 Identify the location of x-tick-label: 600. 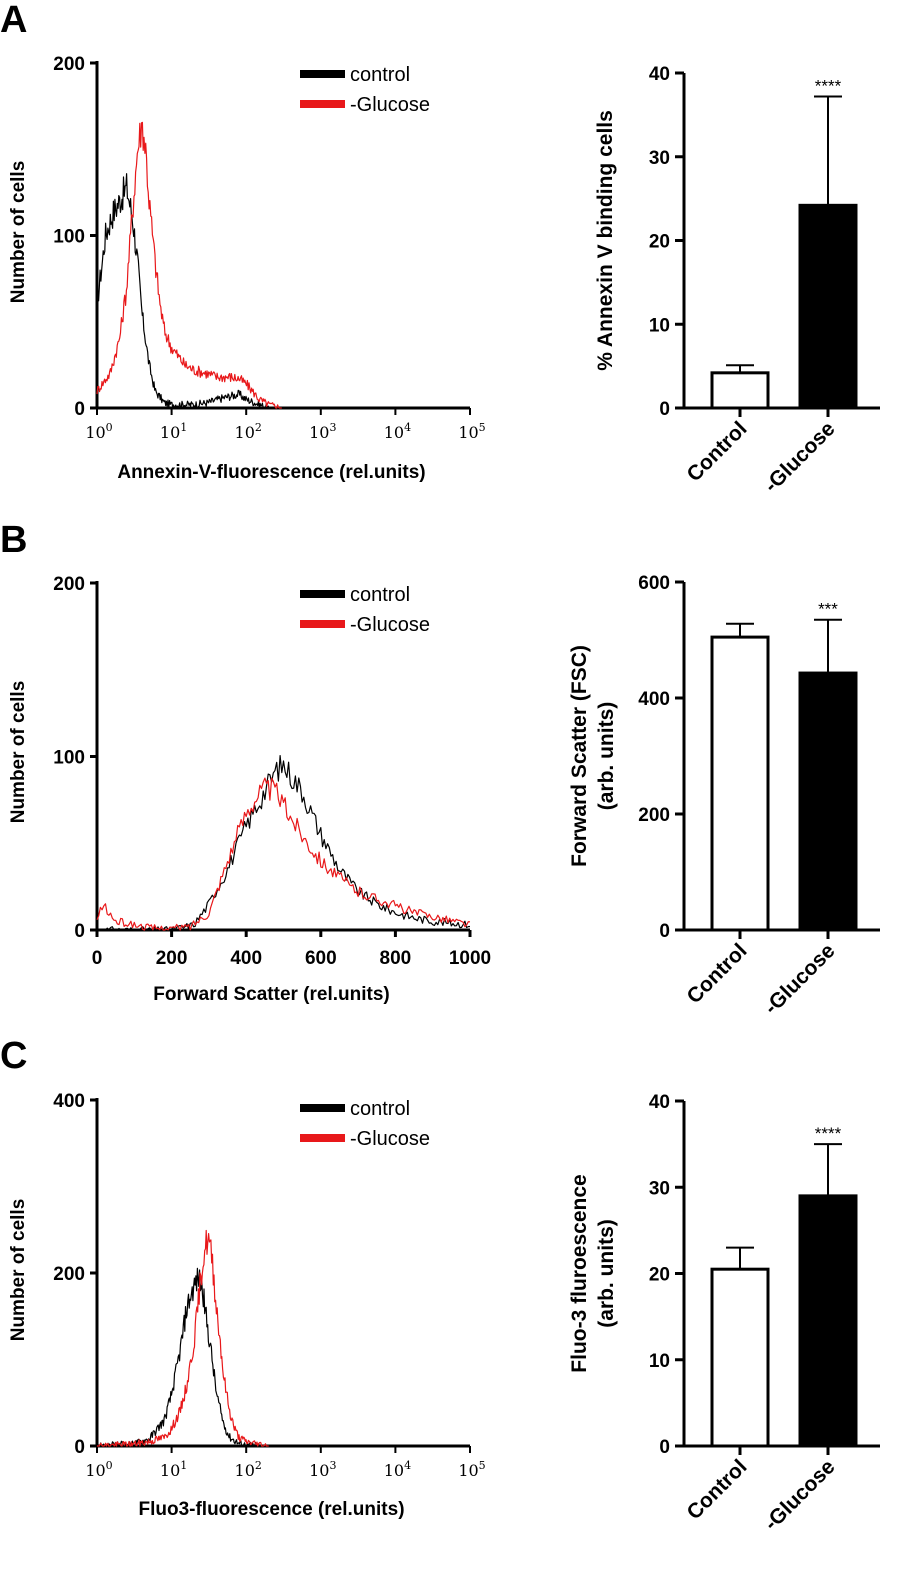
(321, 958).